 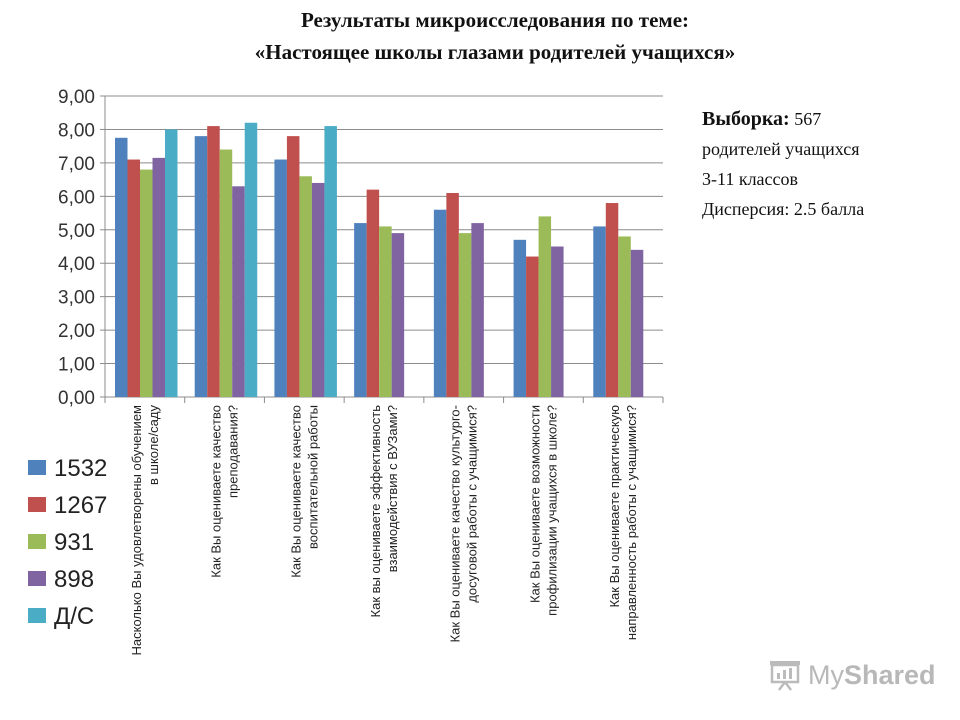 What do you see at coordinates (80, 505) in the screenshot?
I see `legend-label: 1267` at bounding box center [80, 505].